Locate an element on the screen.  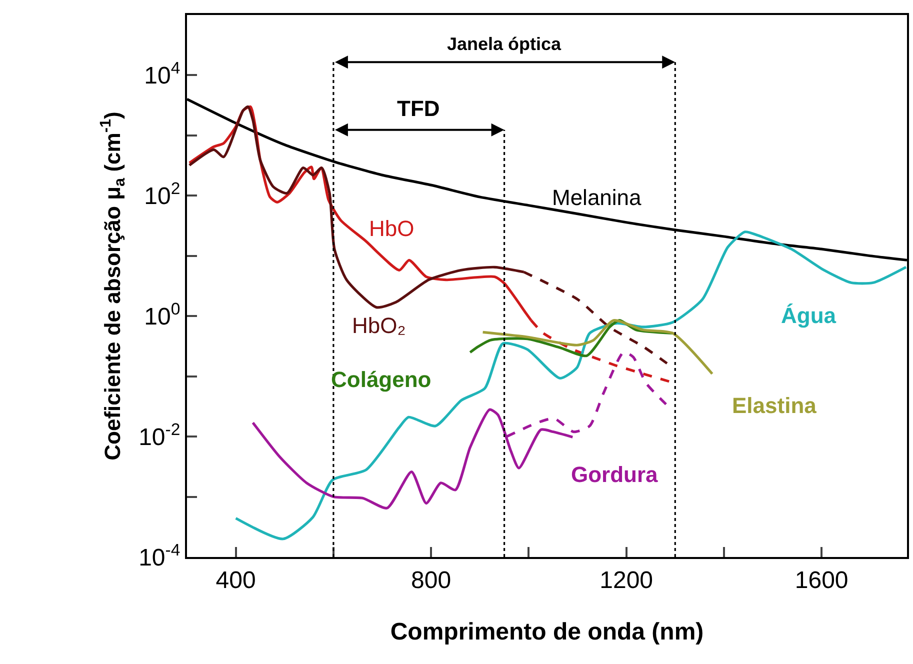
x-tick-label: 1600 is located at coordinates (821, 580).